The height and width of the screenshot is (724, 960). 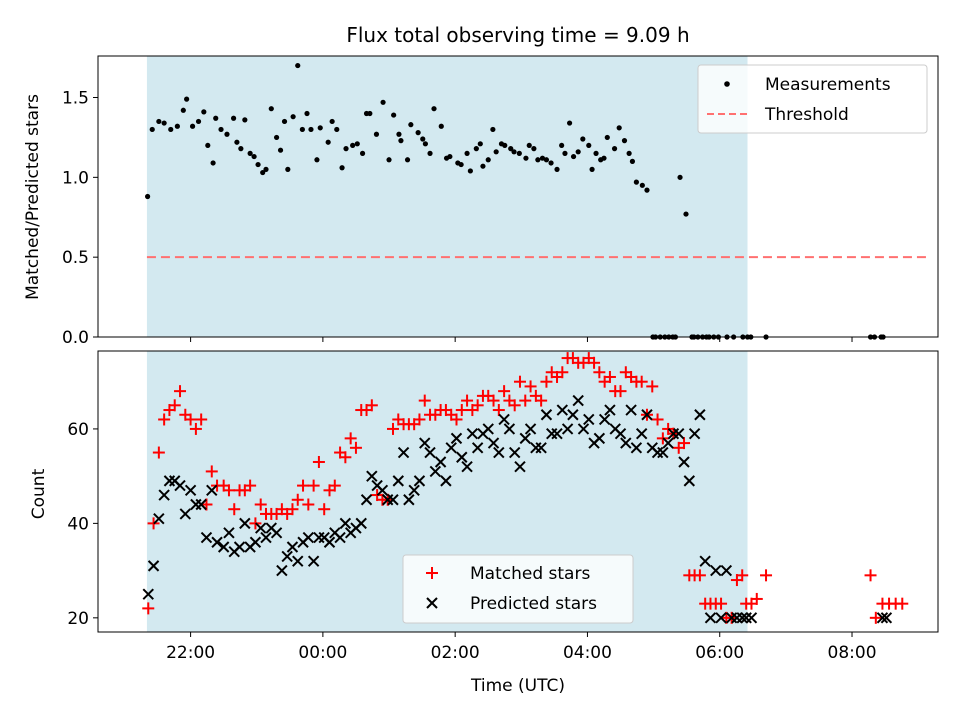 I want to click on y-tick-label: 1.5, so click(x=75, y=99).